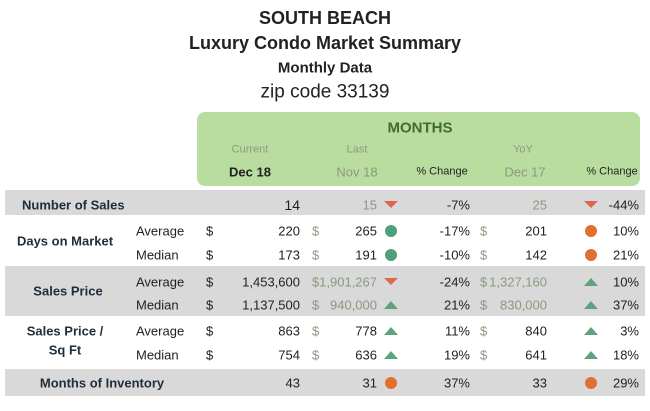 This screenshot has height=411, width=650. What do you see at coordinates (271, 282) in the screenshot?
I see `current-value: 1,453,600` at bounding box center [271, 282].